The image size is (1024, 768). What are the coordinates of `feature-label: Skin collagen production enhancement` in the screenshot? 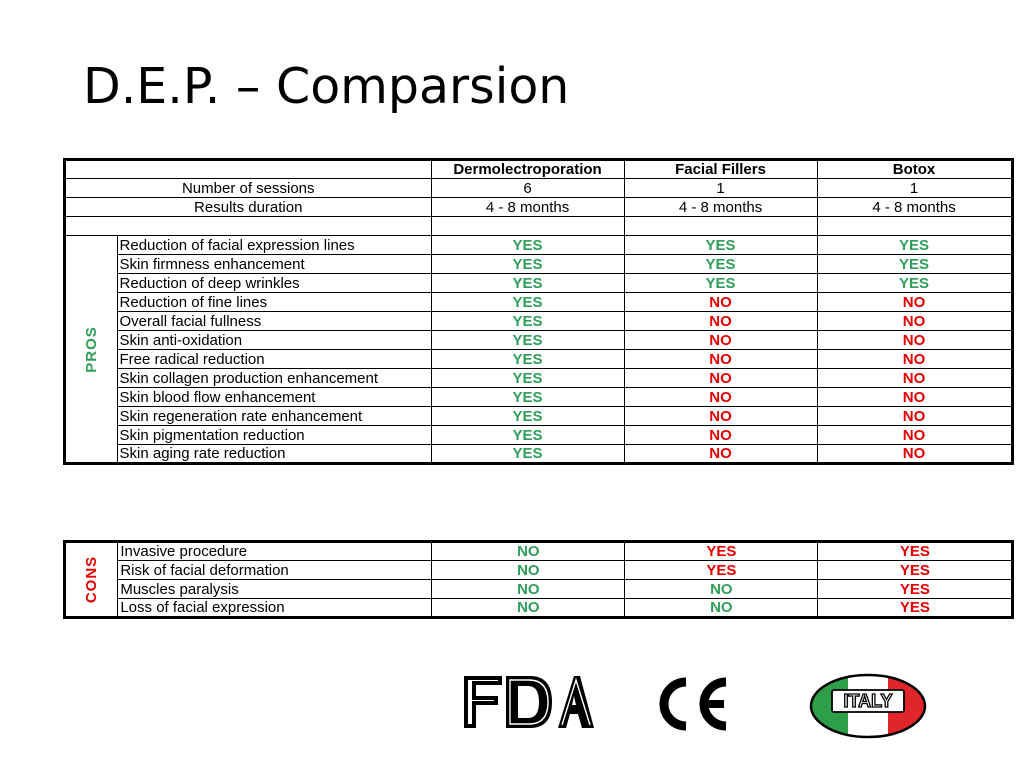 It's located at (274, 378).